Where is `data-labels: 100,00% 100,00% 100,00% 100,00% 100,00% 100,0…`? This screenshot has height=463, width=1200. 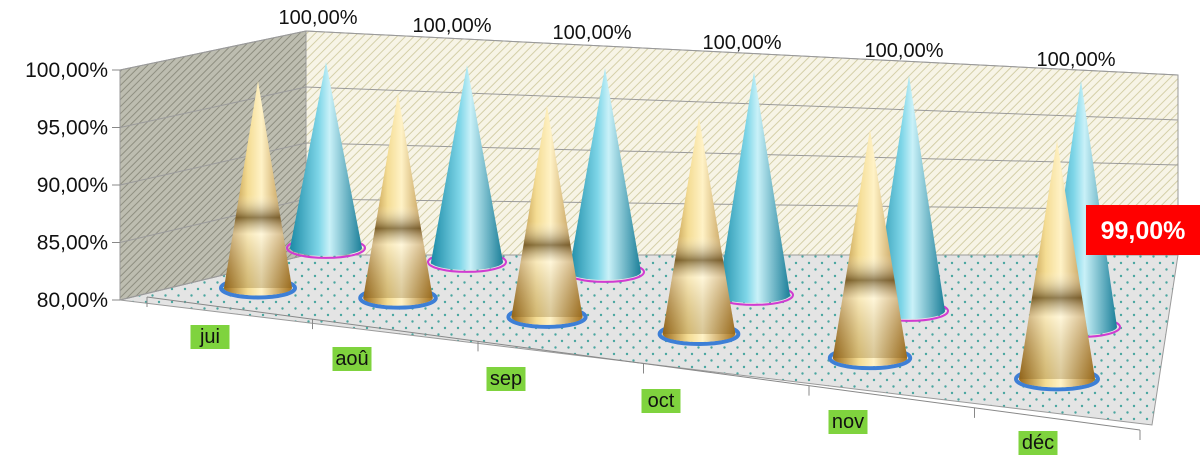
data-labels: 100,00% 100,00% 100,00% 100,00% 100,00% 100,0… is located at coordinates (697, 39).